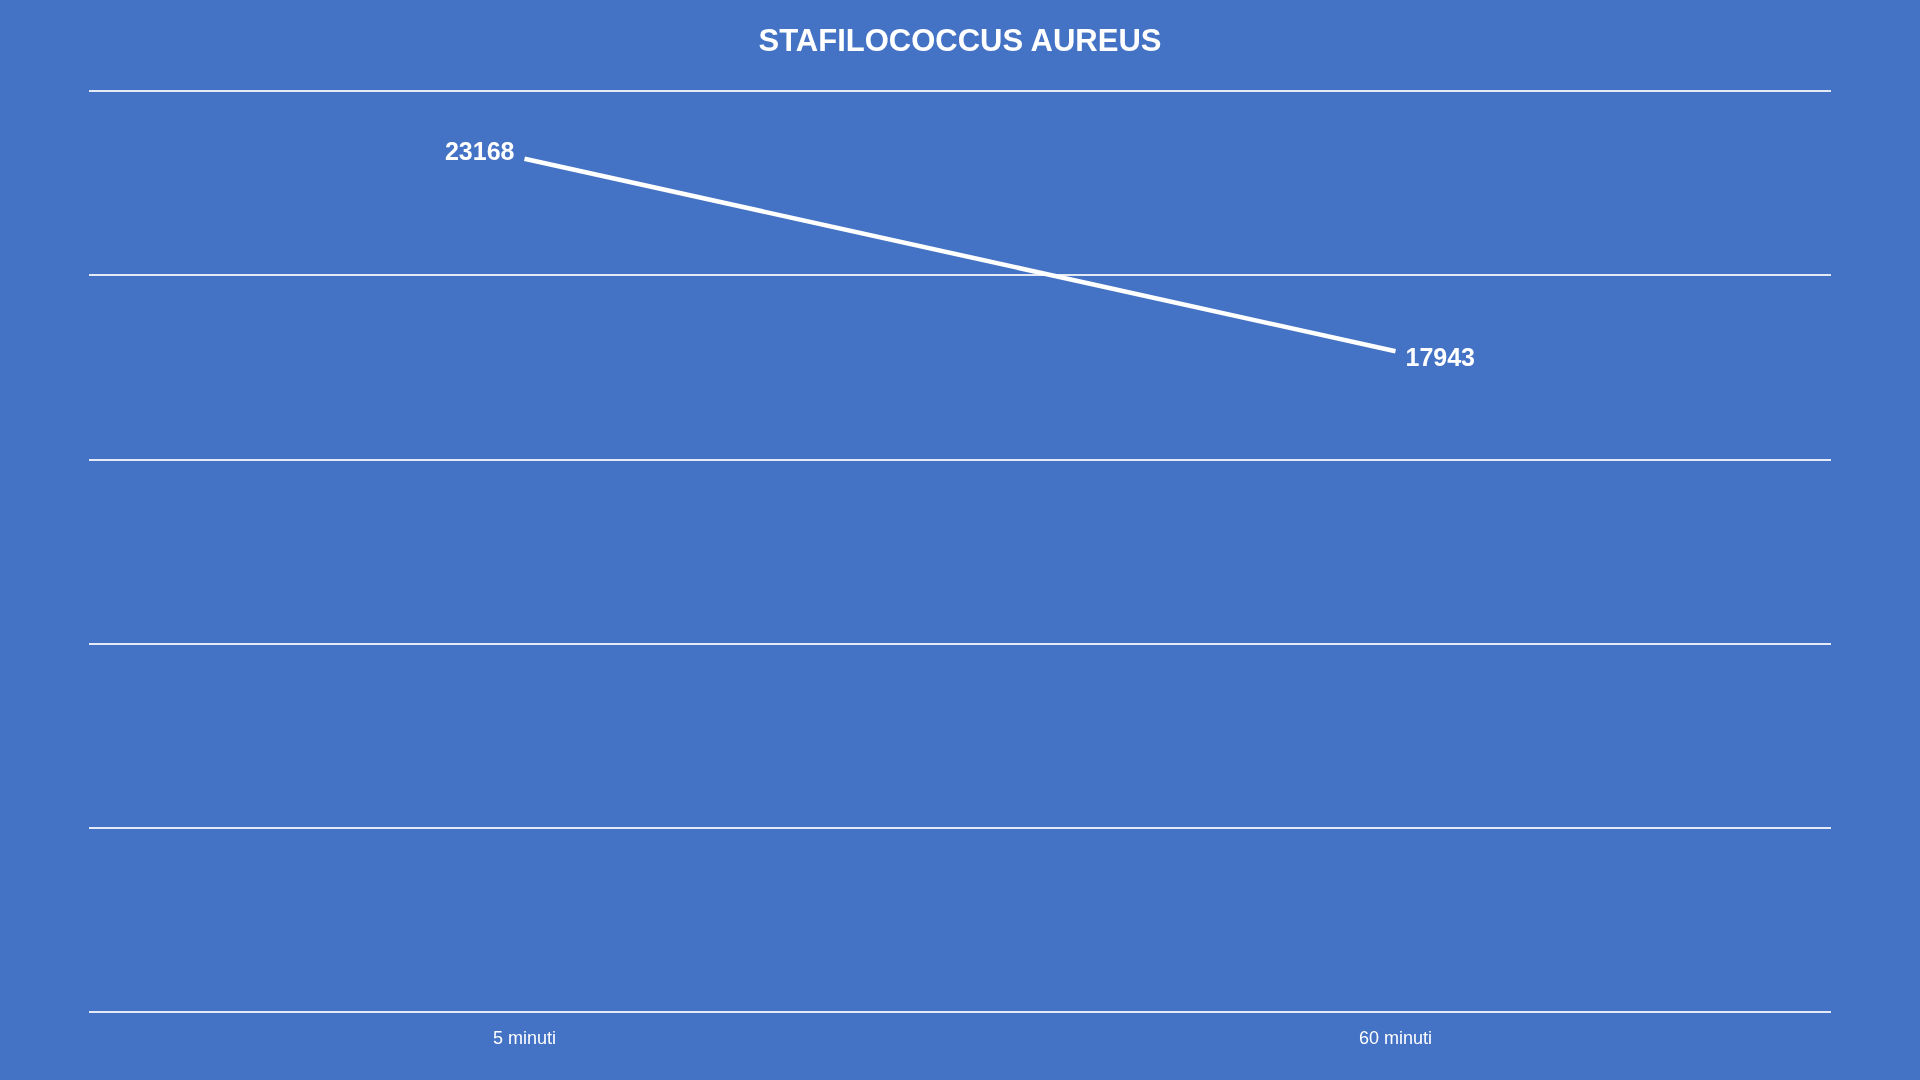 Image resolution: width=1920 pixels, height=1080 pixels. Describe the element at coordinates (1440, 357) in the screenshot. I see `data-label: 17943` at that location.